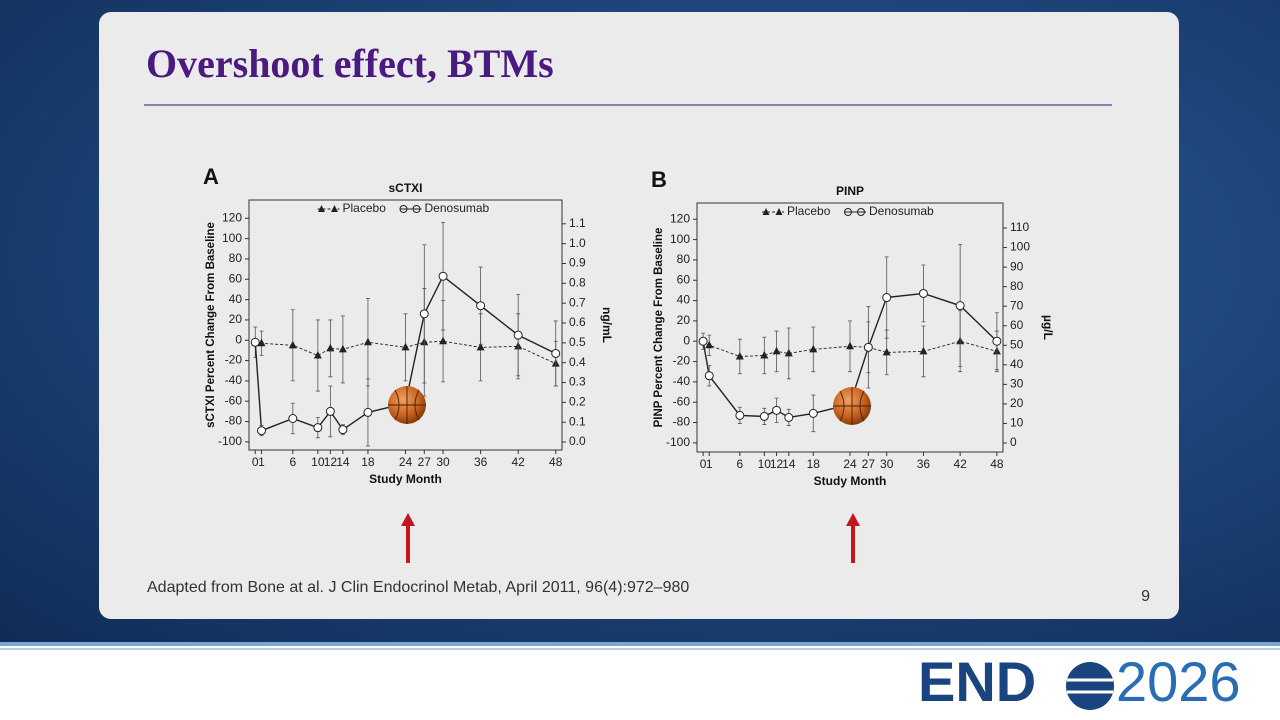 The height and width of the screenshot is (720, 1280). Describe the element at coordinates (1013, 442) in the screenshot. I see `y2-tick-label: 0` at that location.